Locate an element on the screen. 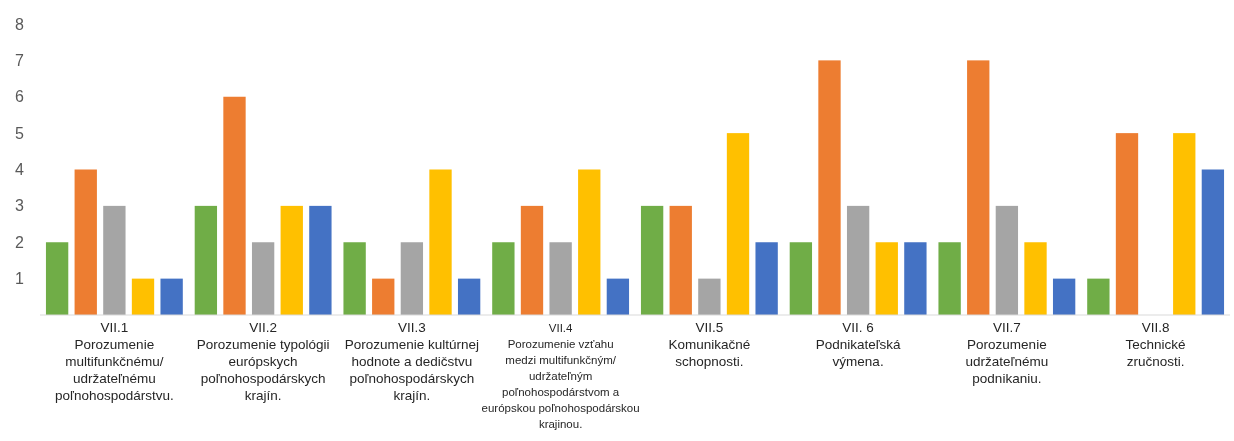 The image size is (1234, 441). x-tick-label: VII.7 Porozumenie udržateľnému podnikaniu. is located at coordinates (1007, 353).